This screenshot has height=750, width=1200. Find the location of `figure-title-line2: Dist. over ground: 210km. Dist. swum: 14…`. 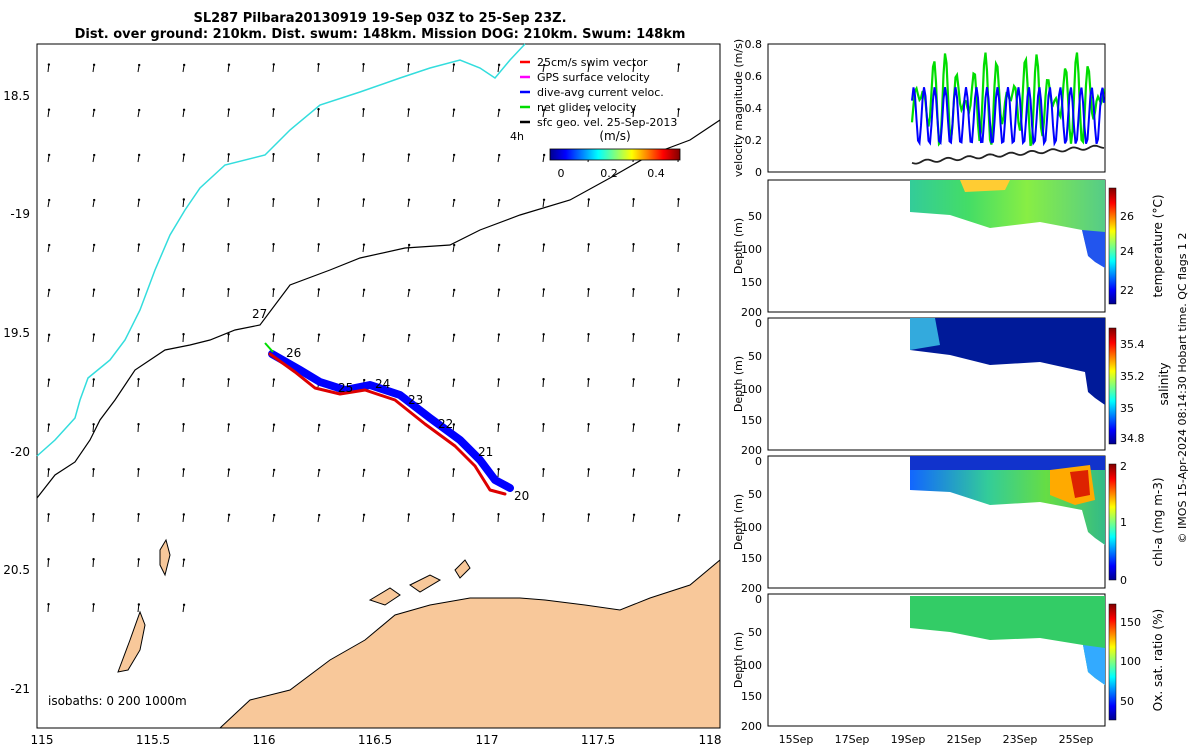

figure-title-line2: Dist. over ground: 210km. Dist. swum: 14… is located at coordinates (380, 34).